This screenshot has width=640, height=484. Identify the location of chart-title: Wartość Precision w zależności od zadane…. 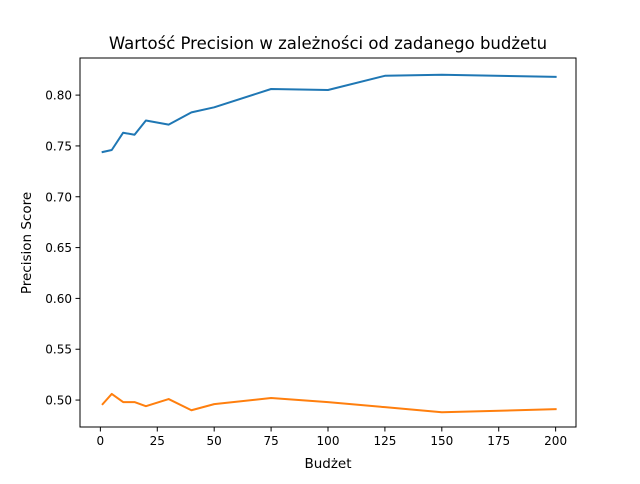
(328, 43).